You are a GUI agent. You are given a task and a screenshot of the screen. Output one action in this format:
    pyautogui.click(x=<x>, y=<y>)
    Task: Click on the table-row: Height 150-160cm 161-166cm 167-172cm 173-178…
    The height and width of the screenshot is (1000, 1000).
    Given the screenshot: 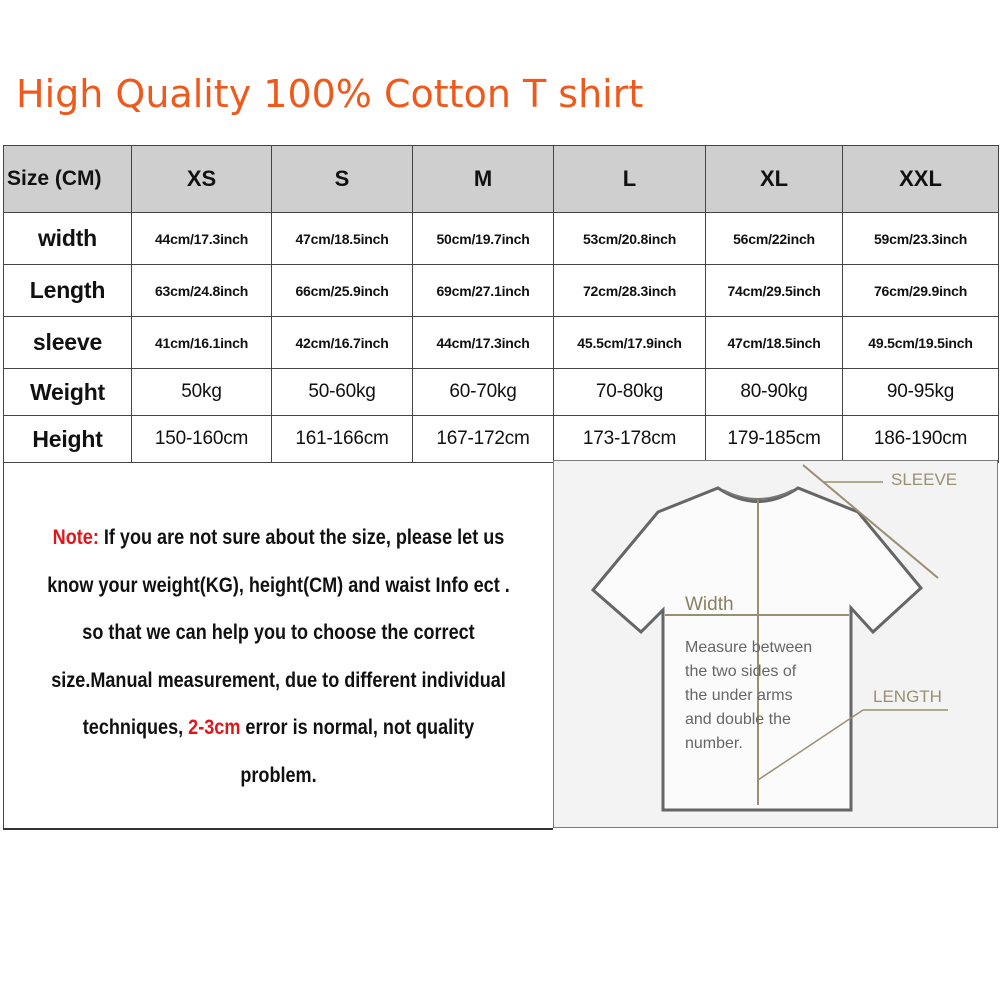 What is the action you would take?
    pyautogui.click(x=501, y=439)
    